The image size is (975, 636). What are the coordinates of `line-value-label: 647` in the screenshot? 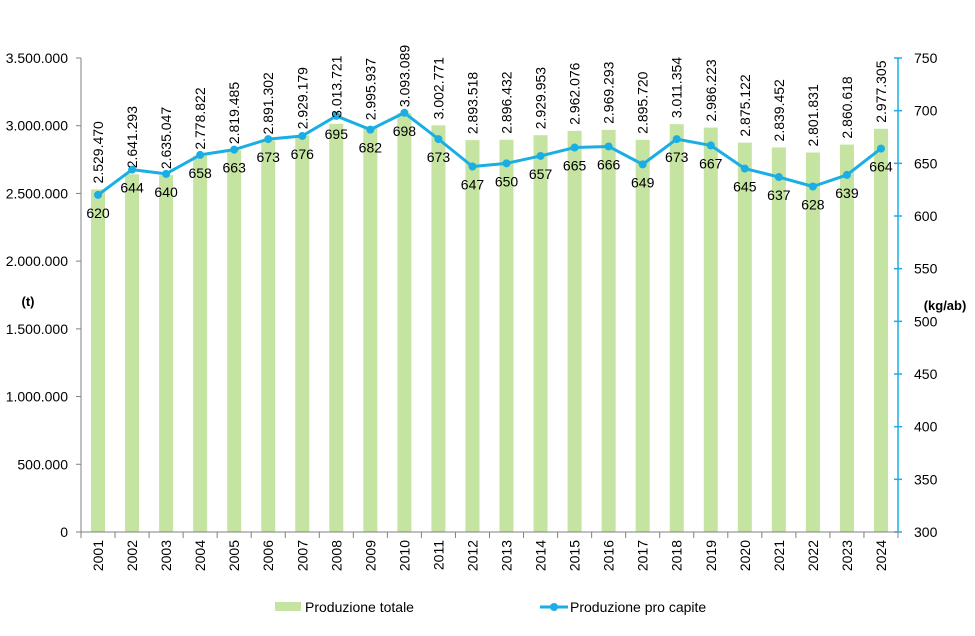 It's located at (473, 184).